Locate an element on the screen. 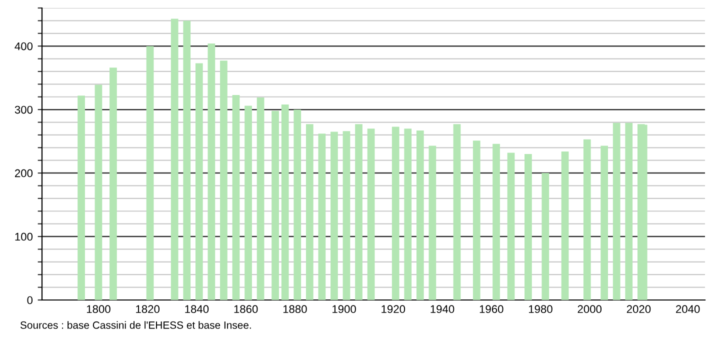  x-tick-label: 1820 is located at coordinates (148, 309).